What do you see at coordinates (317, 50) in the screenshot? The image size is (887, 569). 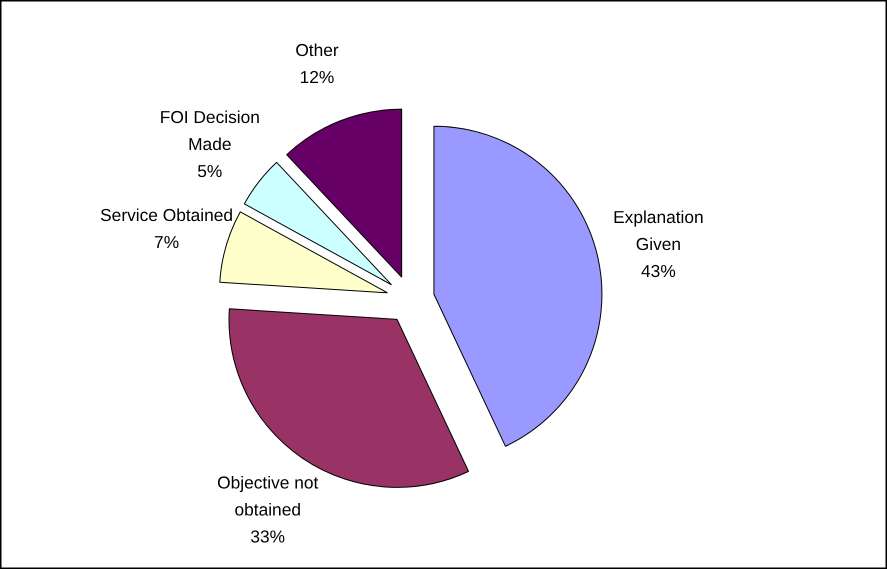 I see `slice-label: Other` at bounding box center [317, 50].